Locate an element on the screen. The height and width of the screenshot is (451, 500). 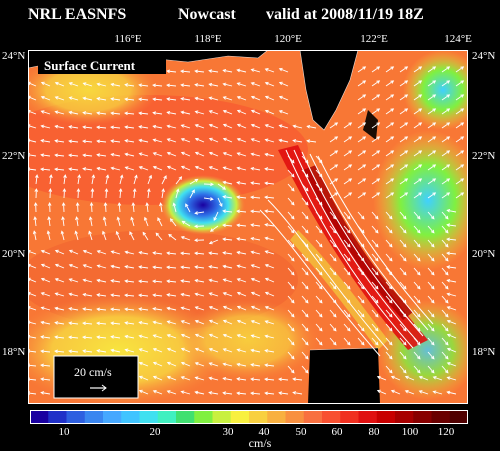
lat-label-left-20: 20°N is located at coordinates (13, 254).